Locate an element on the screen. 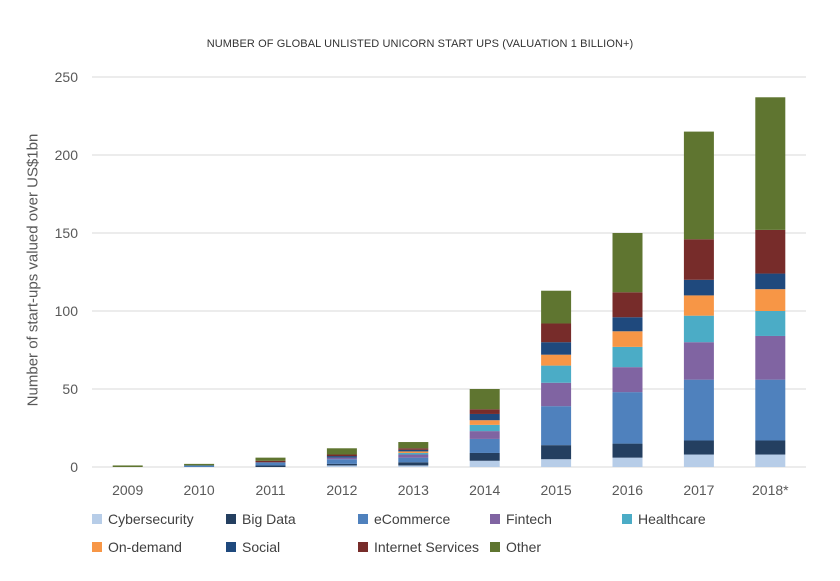  legend-label: Healthcare is located at coordinates (672, 519).